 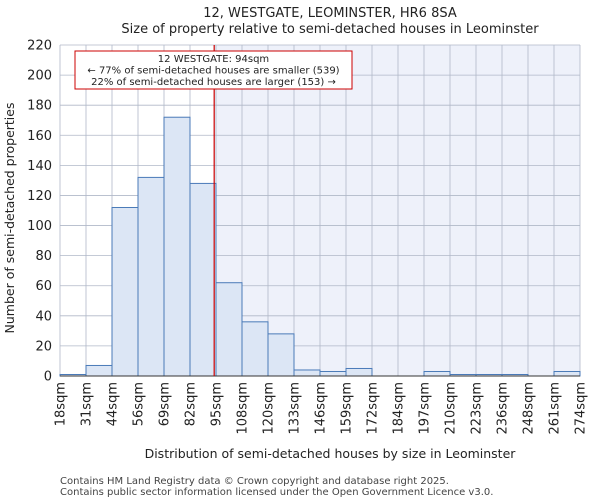 What do you see at coordinates (39, 46) in the screenshot?
I see `y-tick-label: 220` at bounding box center [39, 46].